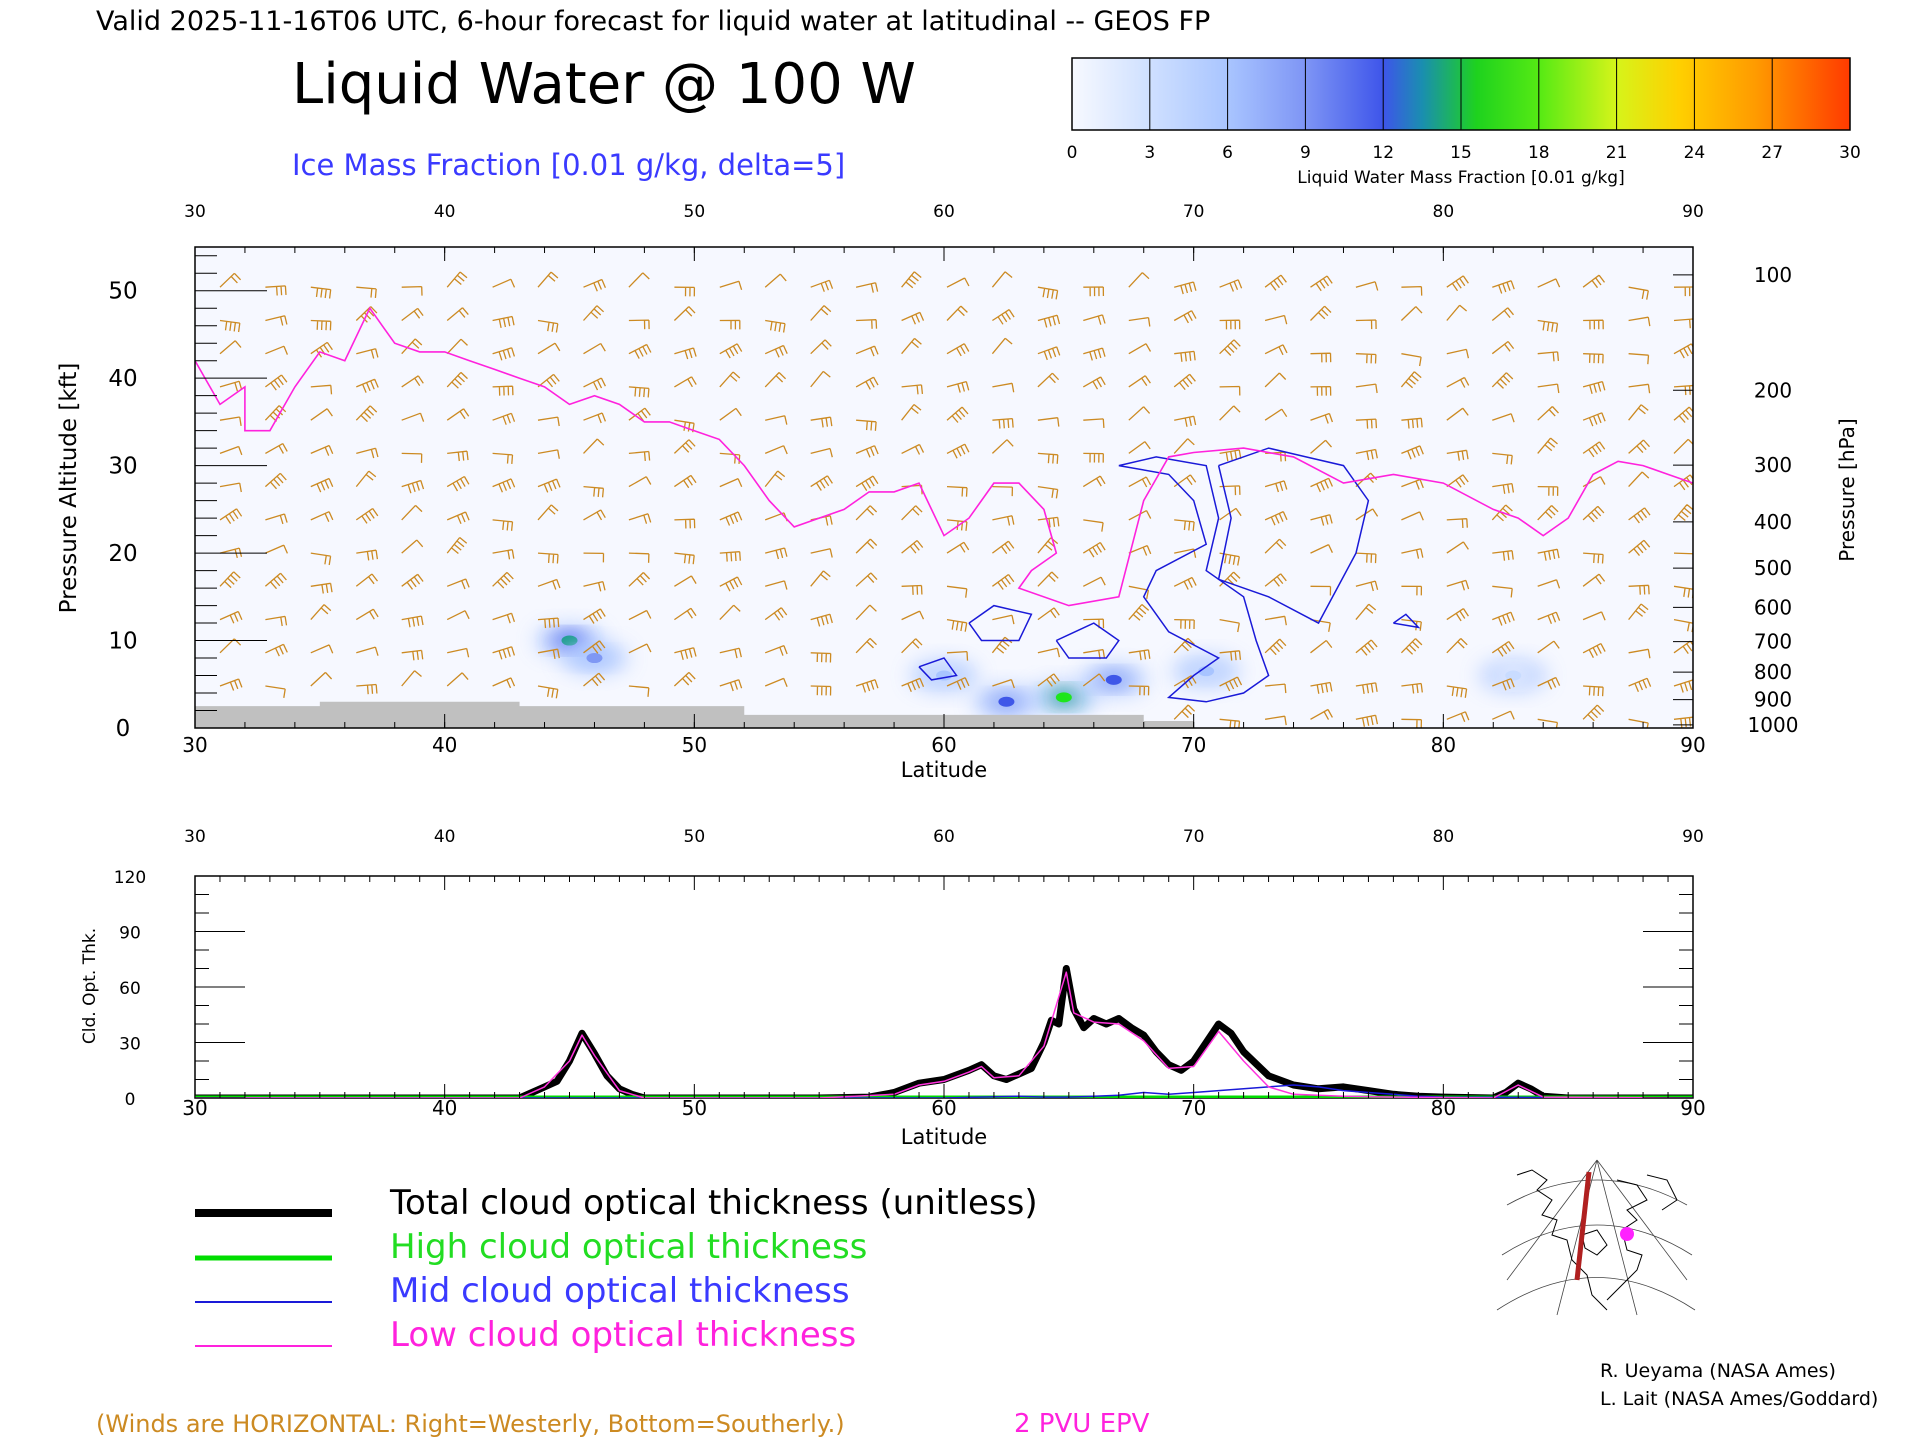  I want to click on inset-map-cross-section-line, so click(1583, 1226).